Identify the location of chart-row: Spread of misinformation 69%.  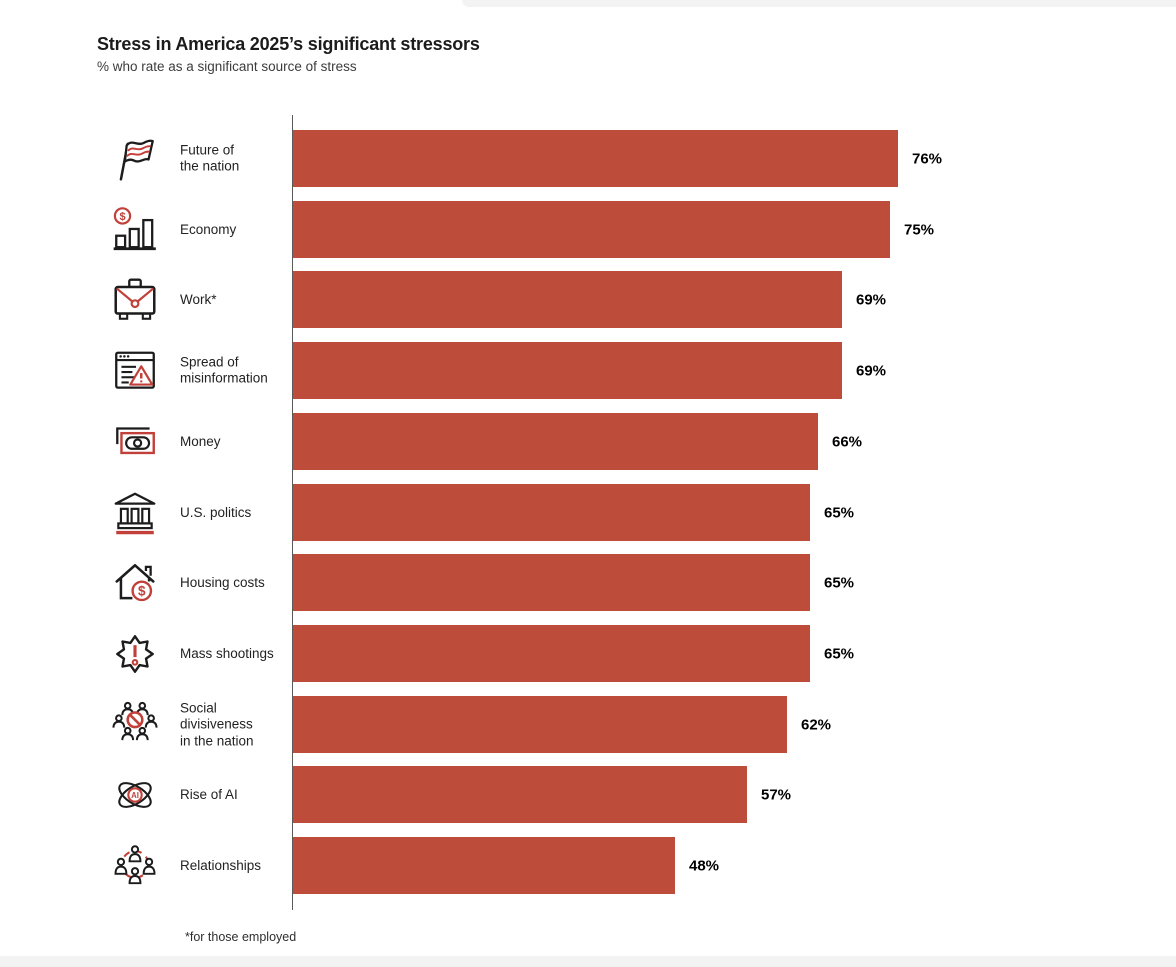
(588, 370).